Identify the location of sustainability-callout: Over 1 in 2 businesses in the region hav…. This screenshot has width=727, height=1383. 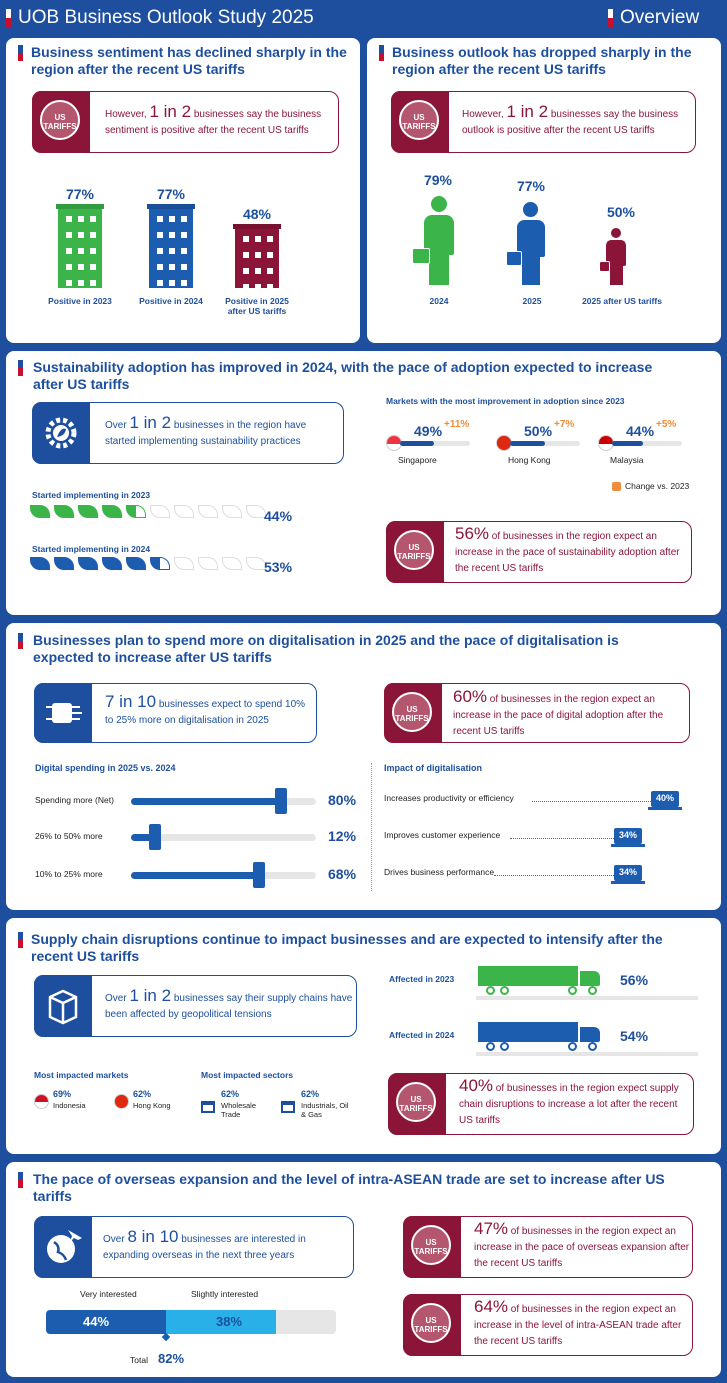
(188, 433).